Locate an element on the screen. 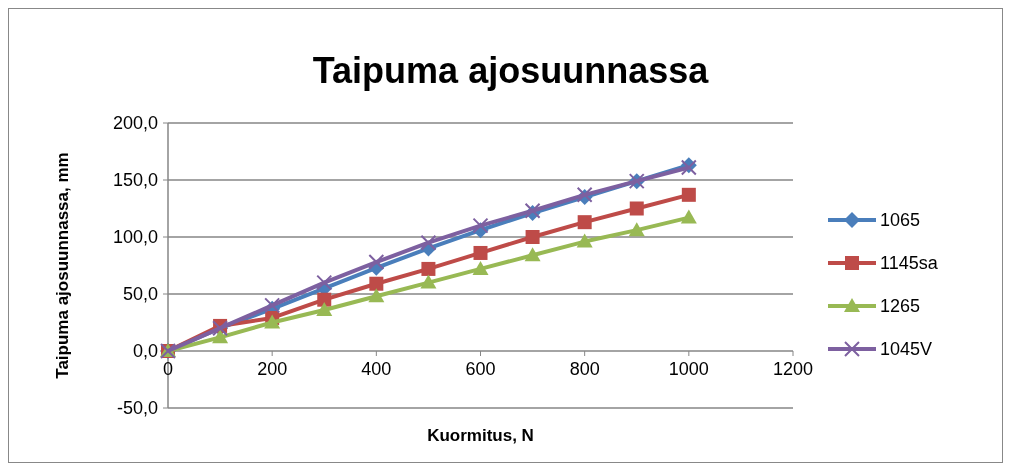 This screenshot has width=1013, height=473. x-tick-label: 1200 is located at coordinates (793, 369).